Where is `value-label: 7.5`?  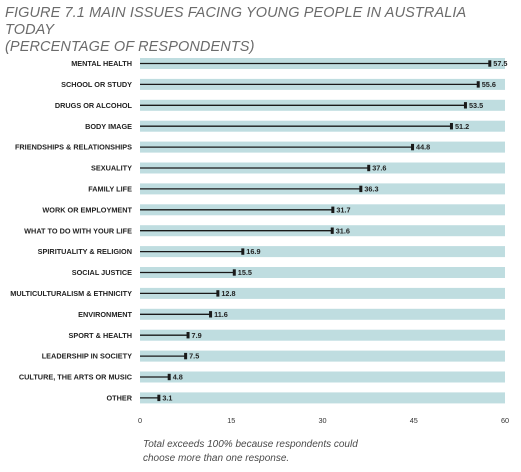
value-label: 7.5 is located at coordinates (194, 356).